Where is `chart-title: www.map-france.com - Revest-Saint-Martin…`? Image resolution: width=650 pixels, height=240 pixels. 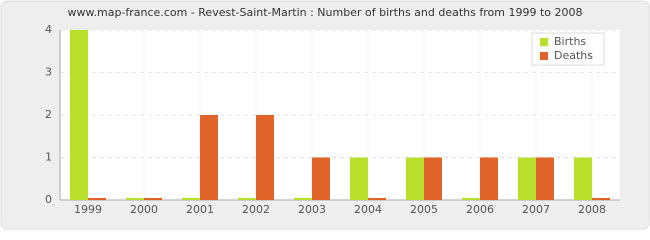
chart-title: www.map-france.com - Revest-Saint-Martin… is located at coordinates (325, 12).